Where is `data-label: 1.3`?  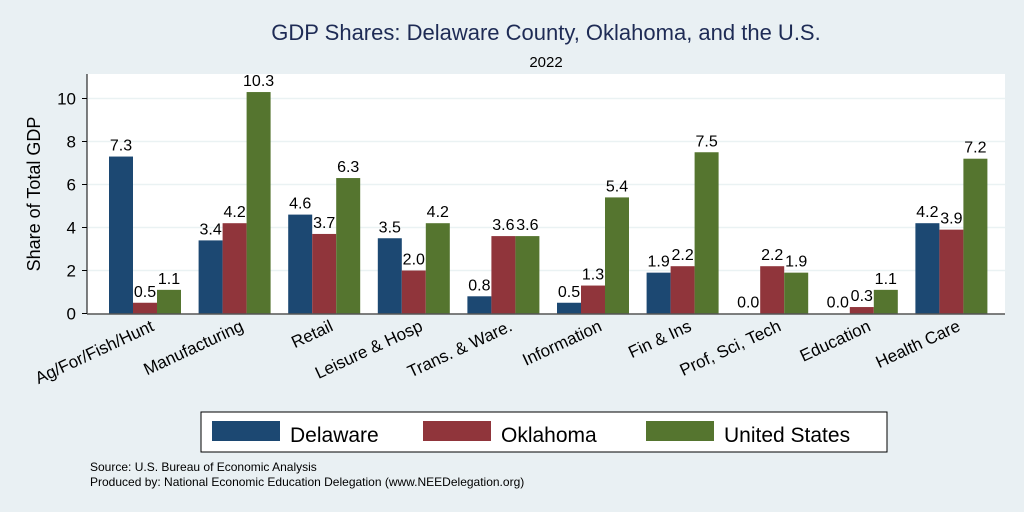 data-label: 1.3 is located at coordinates (593, 275).